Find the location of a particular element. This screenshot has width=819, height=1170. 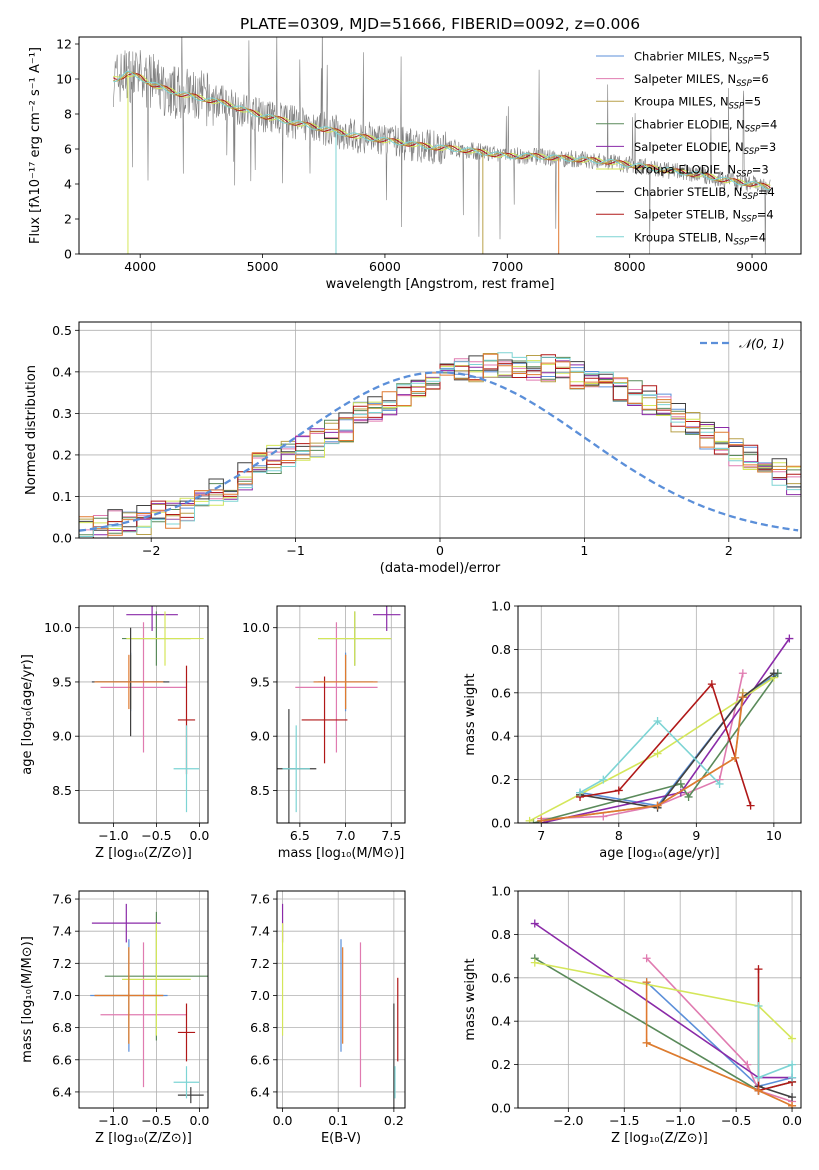

legend-entry: Kroupa MILES, NSSP=5 is located at coordinates (697, 103).